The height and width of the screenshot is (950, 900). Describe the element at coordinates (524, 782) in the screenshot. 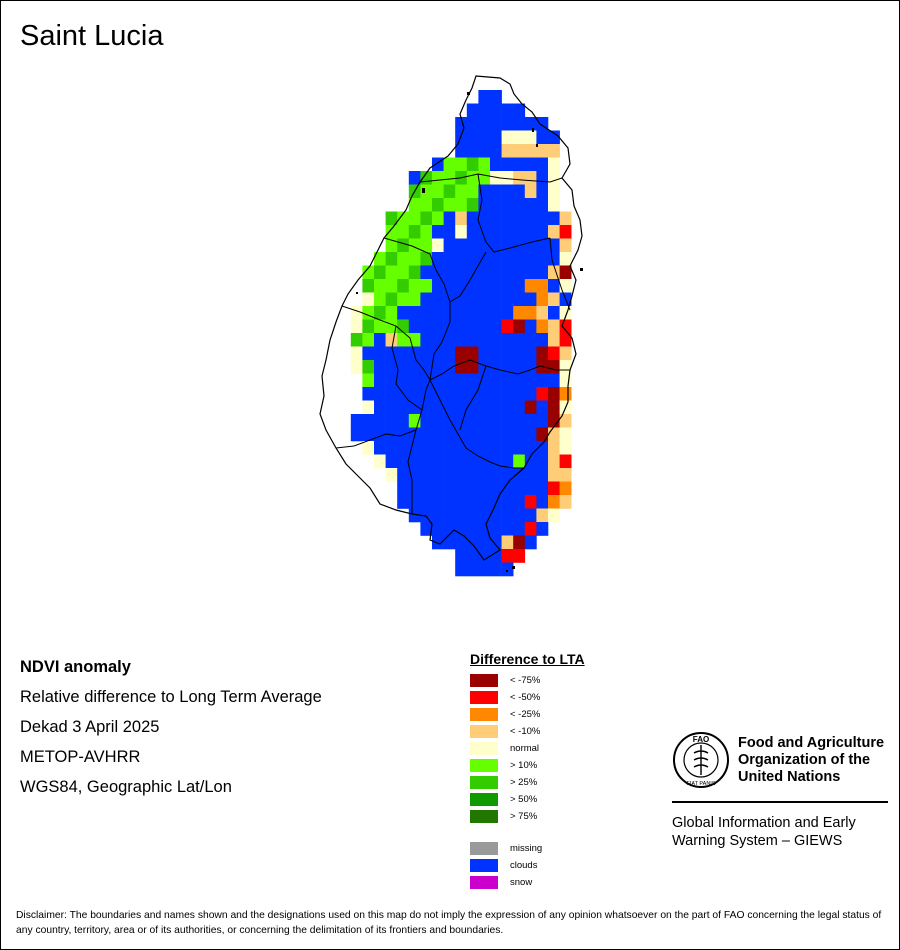

I see `legend-label: > 25%` at that location.